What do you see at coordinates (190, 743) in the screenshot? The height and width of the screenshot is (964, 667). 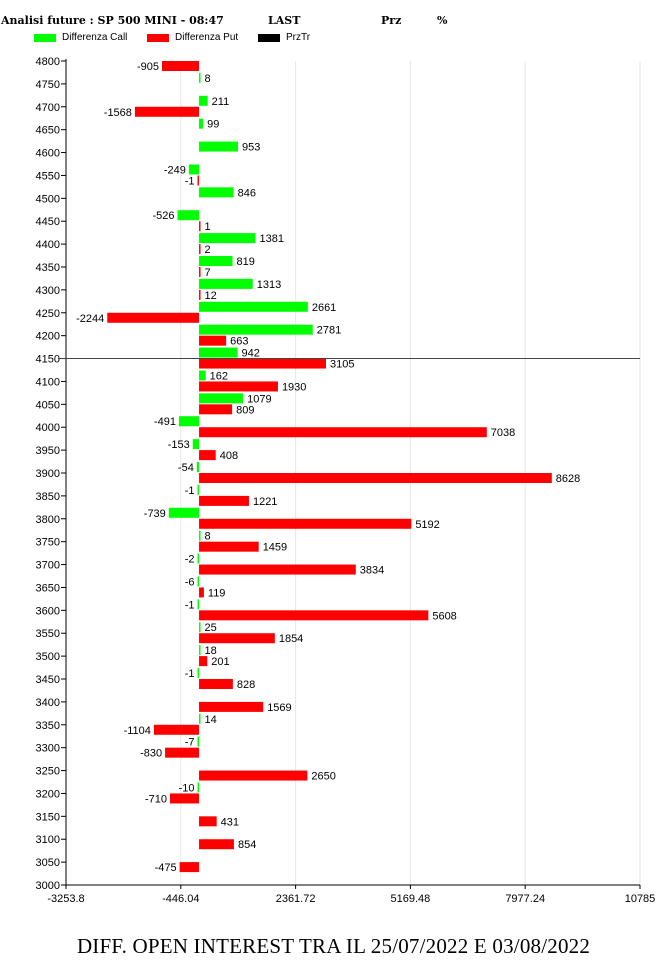 I see `call-bar-label: -7` at bounding box center [190, 743].